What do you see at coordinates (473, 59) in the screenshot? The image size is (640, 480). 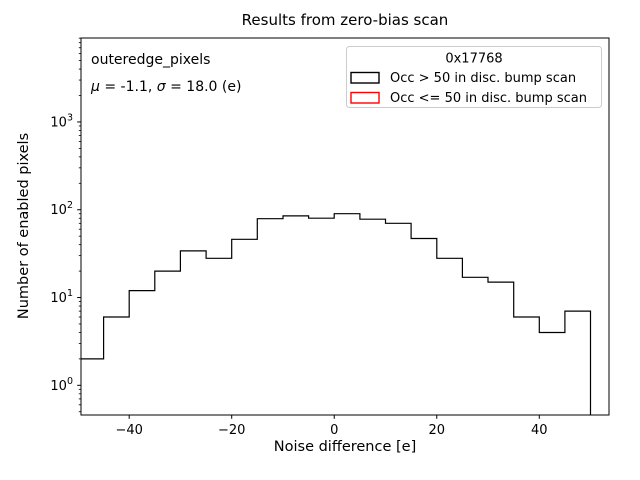 I see `legend-title: 0x17768` at bounding box center [473, 59].